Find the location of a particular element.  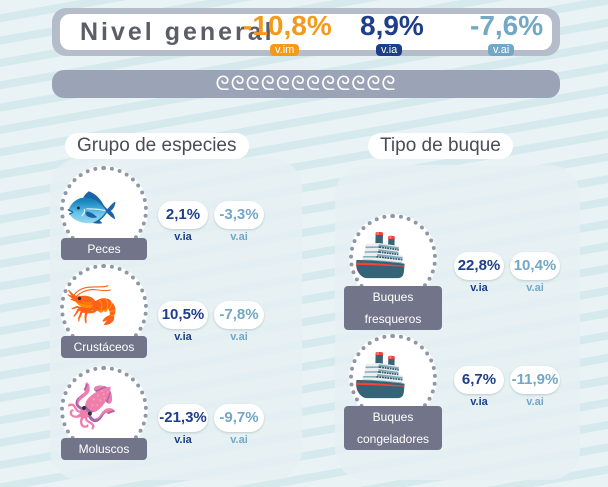

item-label: Buques fresqueros is located at coordinates (393, 308).